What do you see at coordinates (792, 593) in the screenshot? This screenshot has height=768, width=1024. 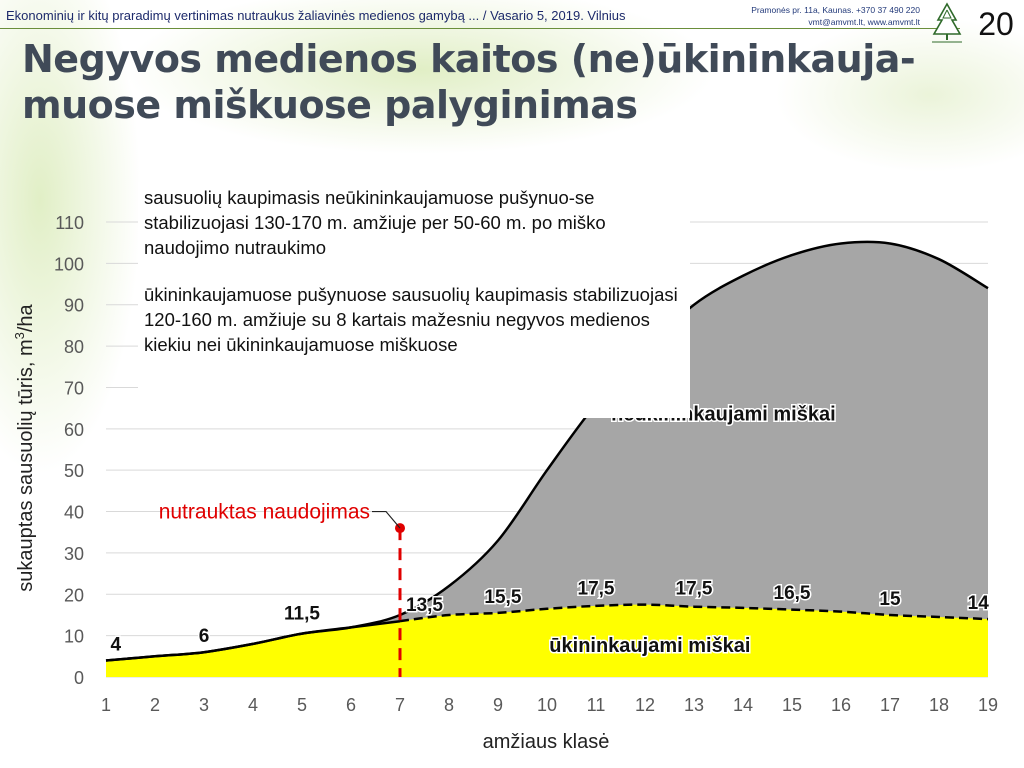 I see `data-label: 16,5` at bounding box center [792, 593].